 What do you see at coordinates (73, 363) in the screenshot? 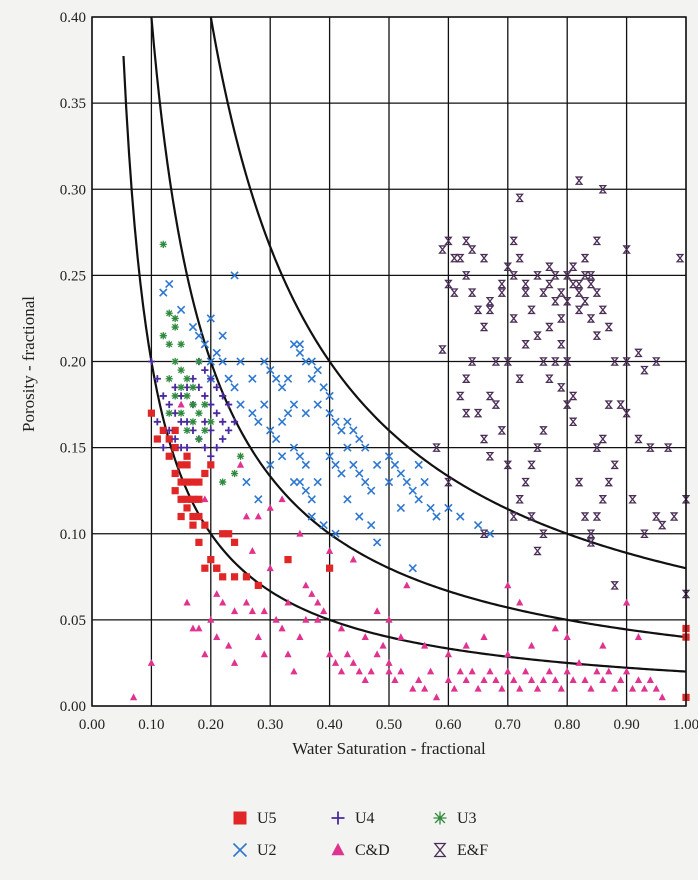
I see `y-tick-label: 0.20` at bounding box center [73, 363].